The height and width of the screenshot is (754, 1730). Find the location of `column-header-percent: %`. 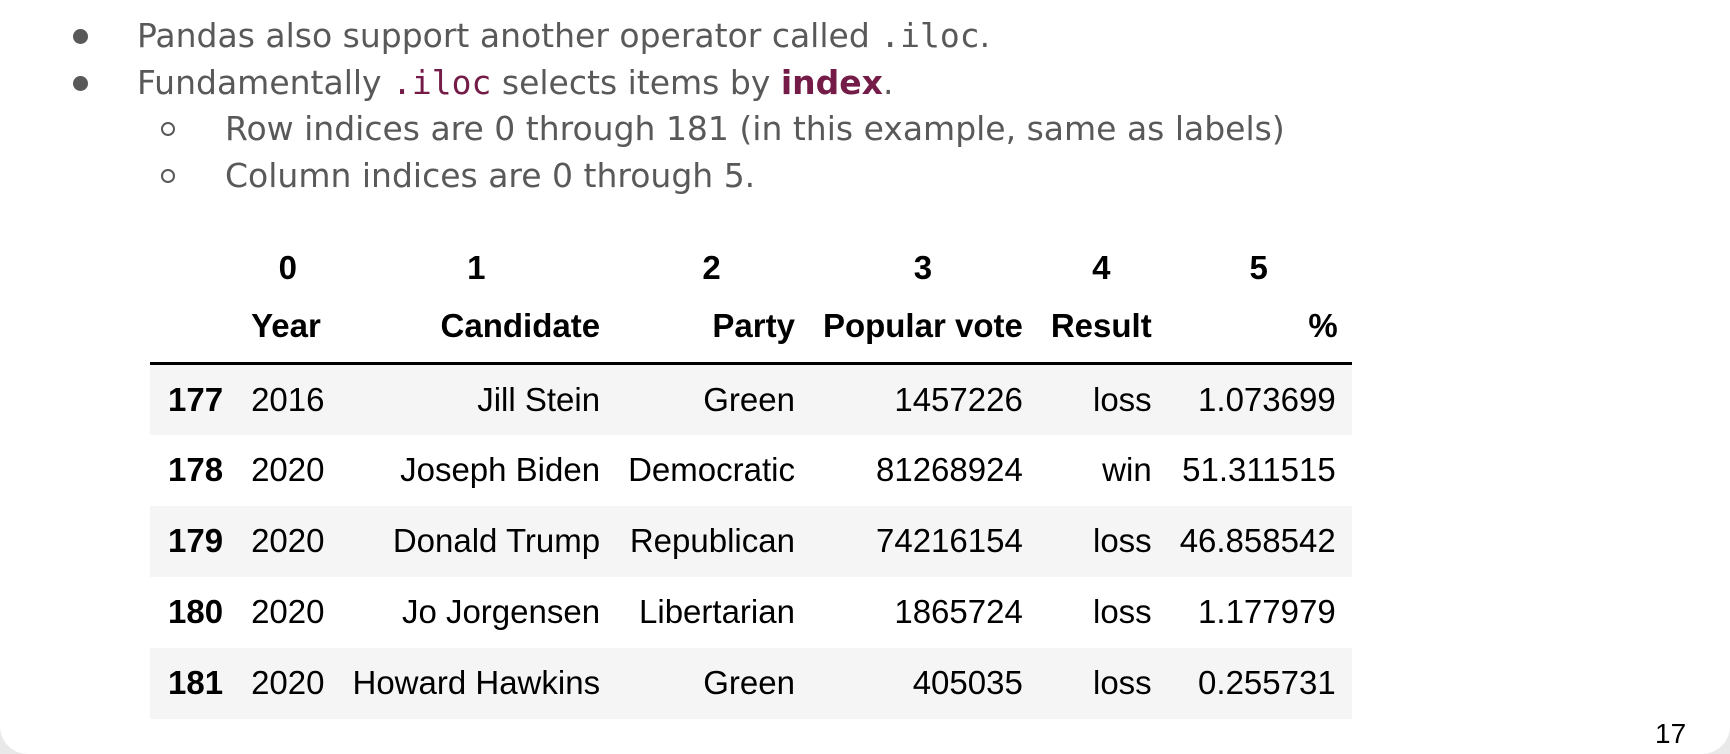

column-header-percent: % is located at coordinates (1258, 327).